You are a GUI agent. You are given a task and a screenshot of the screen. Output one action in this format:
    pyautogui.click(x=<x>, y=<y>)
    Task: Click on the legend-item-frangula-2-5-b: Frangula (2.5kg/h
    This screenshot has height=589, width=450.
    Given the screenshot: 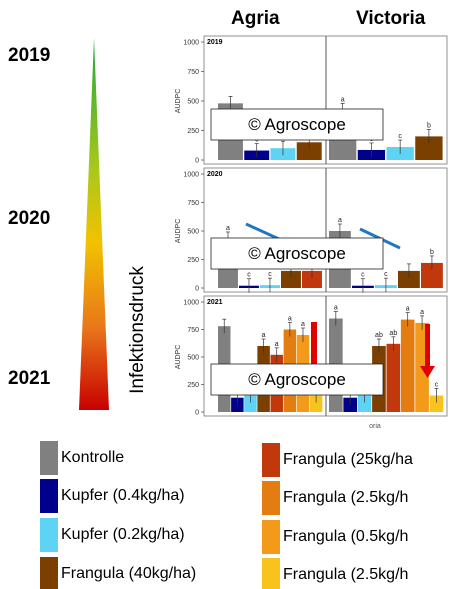 What is the action you would take?
    pyautogui.click(x=335, y=573)
    